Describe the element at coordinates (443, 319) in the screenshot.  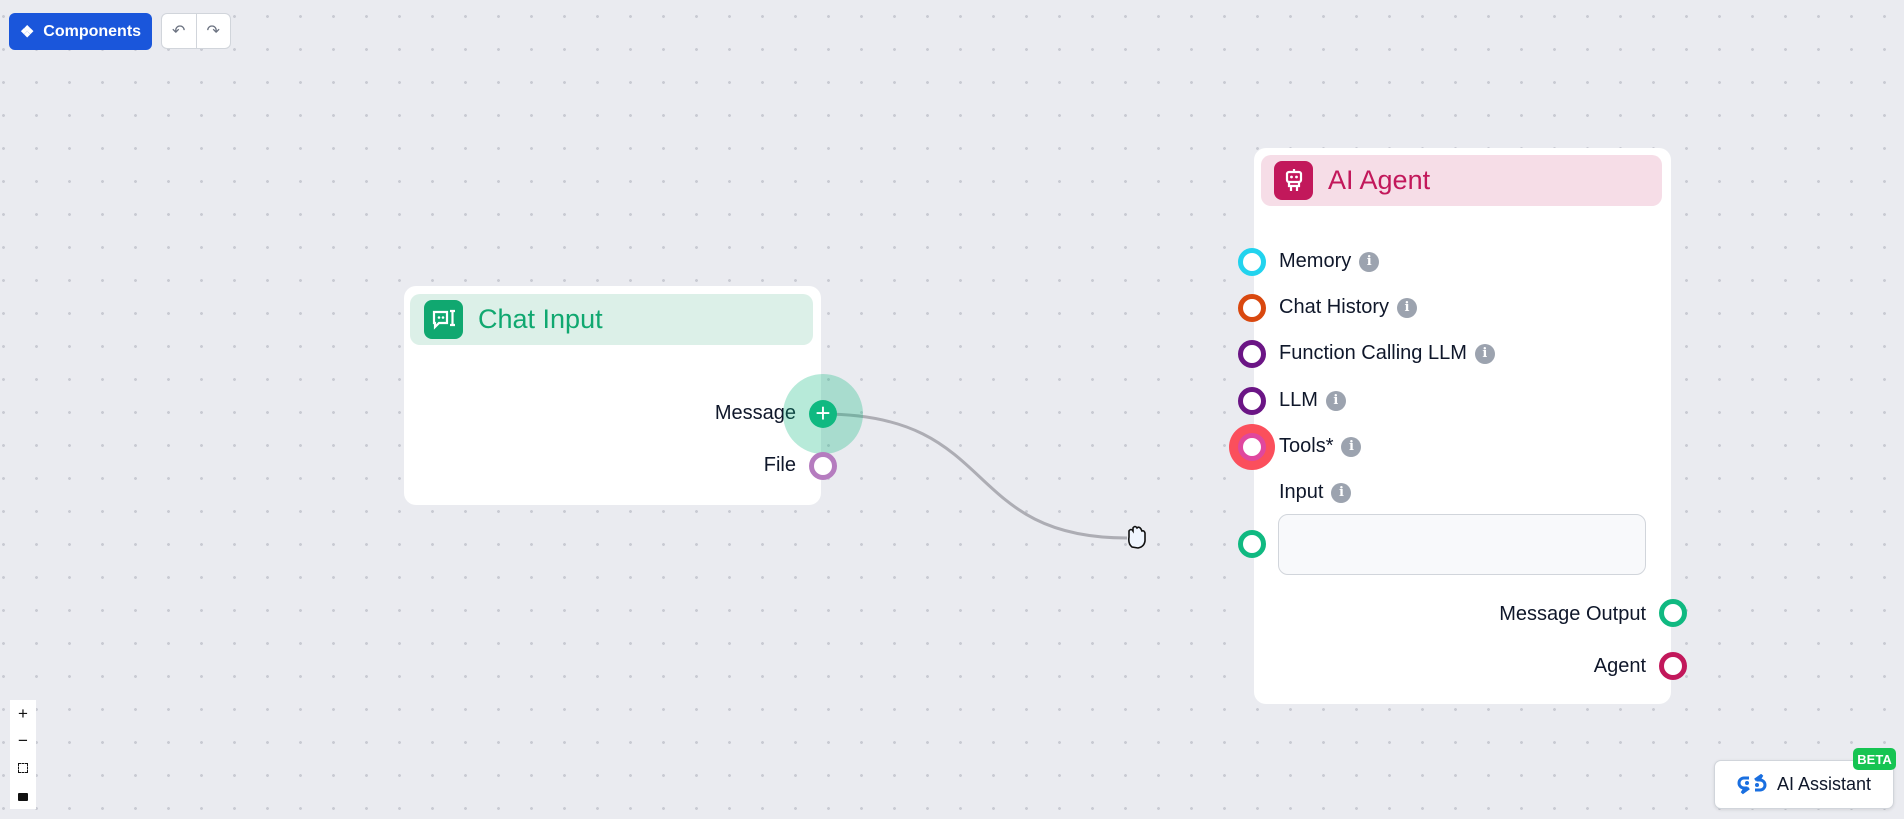
I see `chat-input-icon` at that location.